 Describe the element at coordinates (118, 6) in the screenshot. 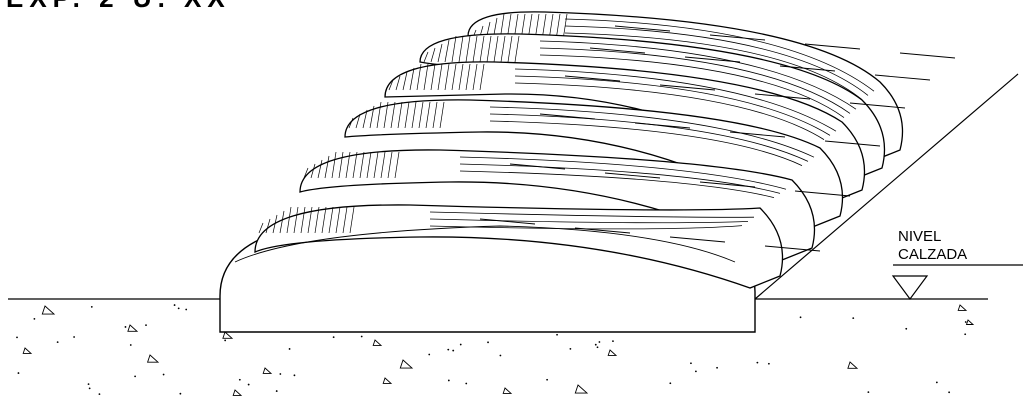

I see `drawing-title: EXP. 2 U. XX` at that location.